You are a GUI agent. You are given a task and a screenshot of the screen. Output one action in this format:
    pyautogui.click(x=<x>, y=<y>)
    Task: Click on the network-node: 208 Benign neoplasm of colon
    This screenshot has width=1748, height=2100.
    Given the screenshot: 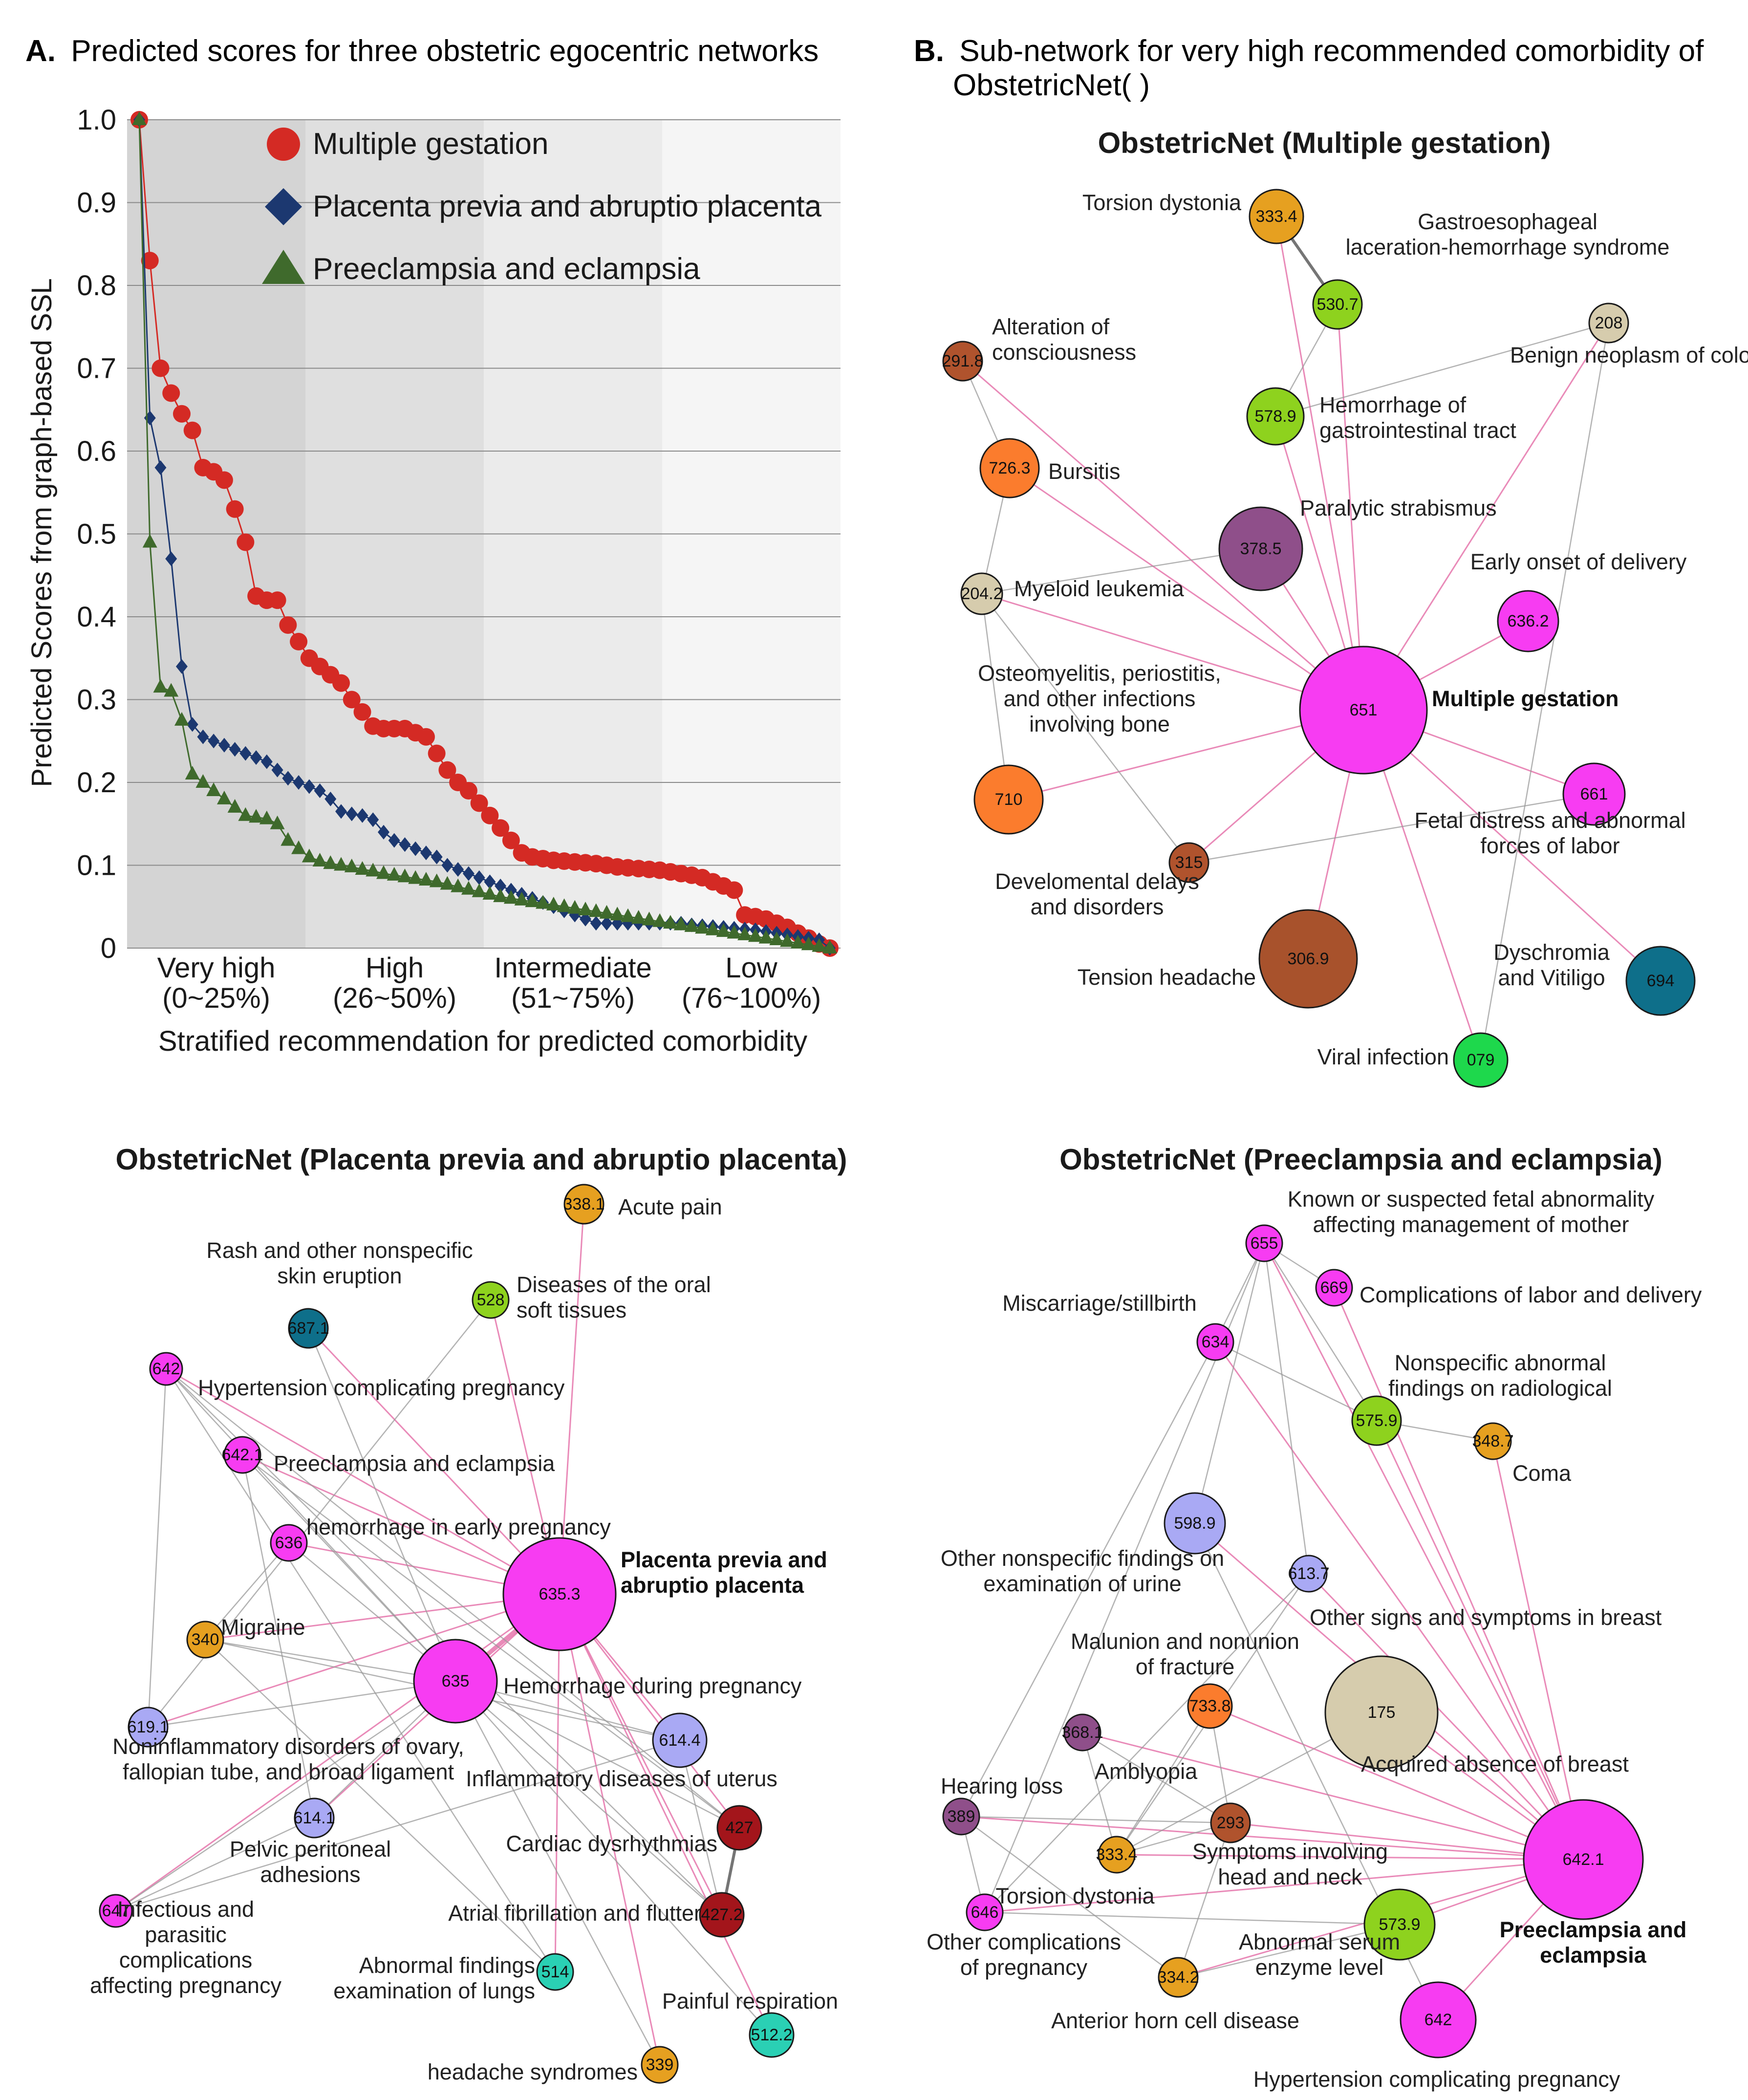 What is the action you would take?
    pyautogui.click(x=1629, y=335)
    